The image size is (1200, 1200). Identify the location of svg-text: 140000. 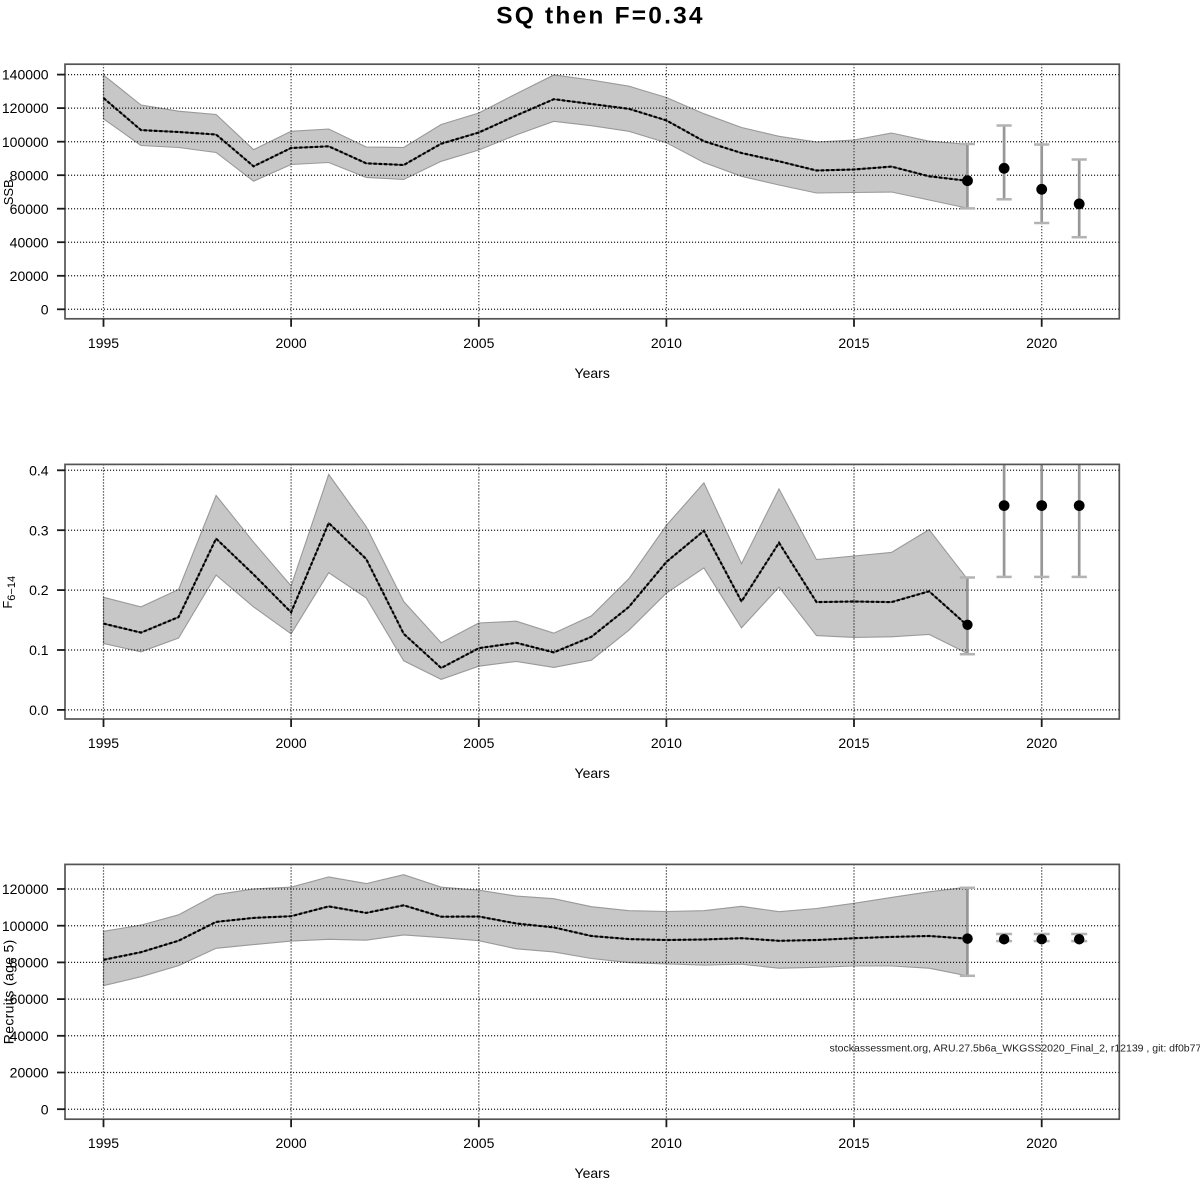
(25, 75).